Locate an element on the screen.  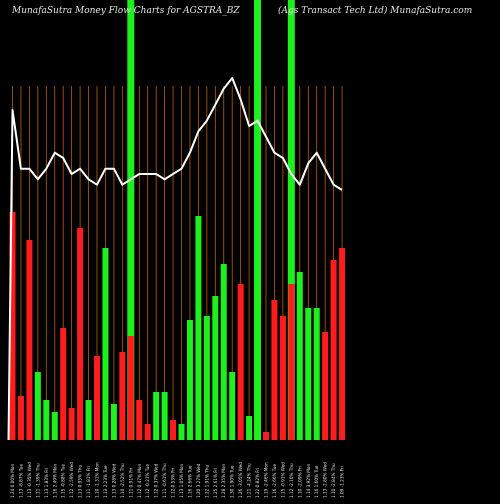
x-tick-label: 1.11 0.91% Fri is located at coordinates (130, 483).